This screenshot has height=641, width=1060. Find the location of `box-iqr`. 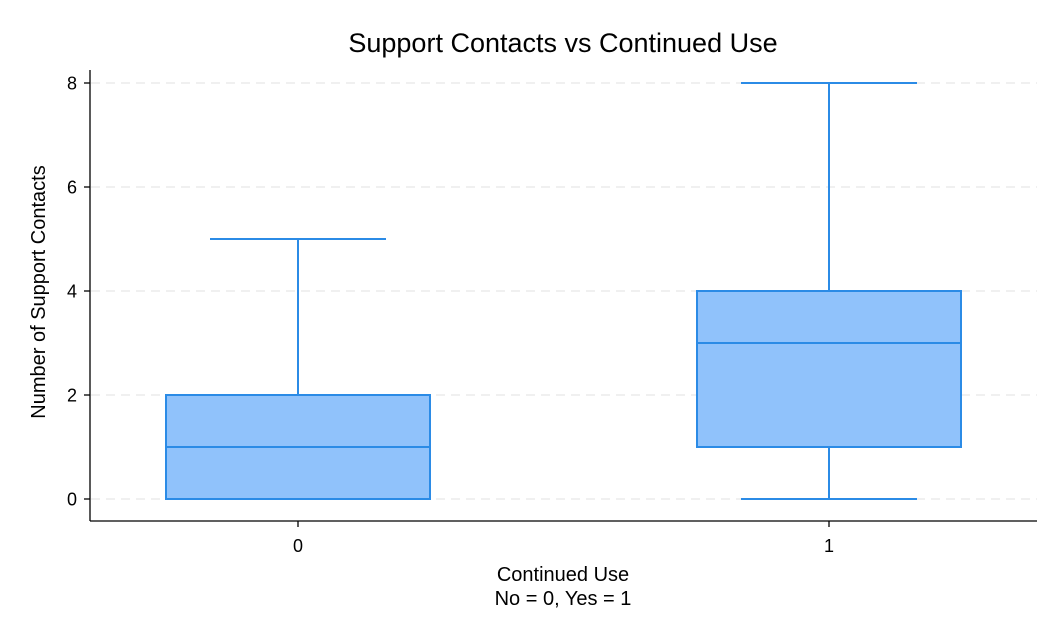

box-iqr is located at coordinates (829, 369).